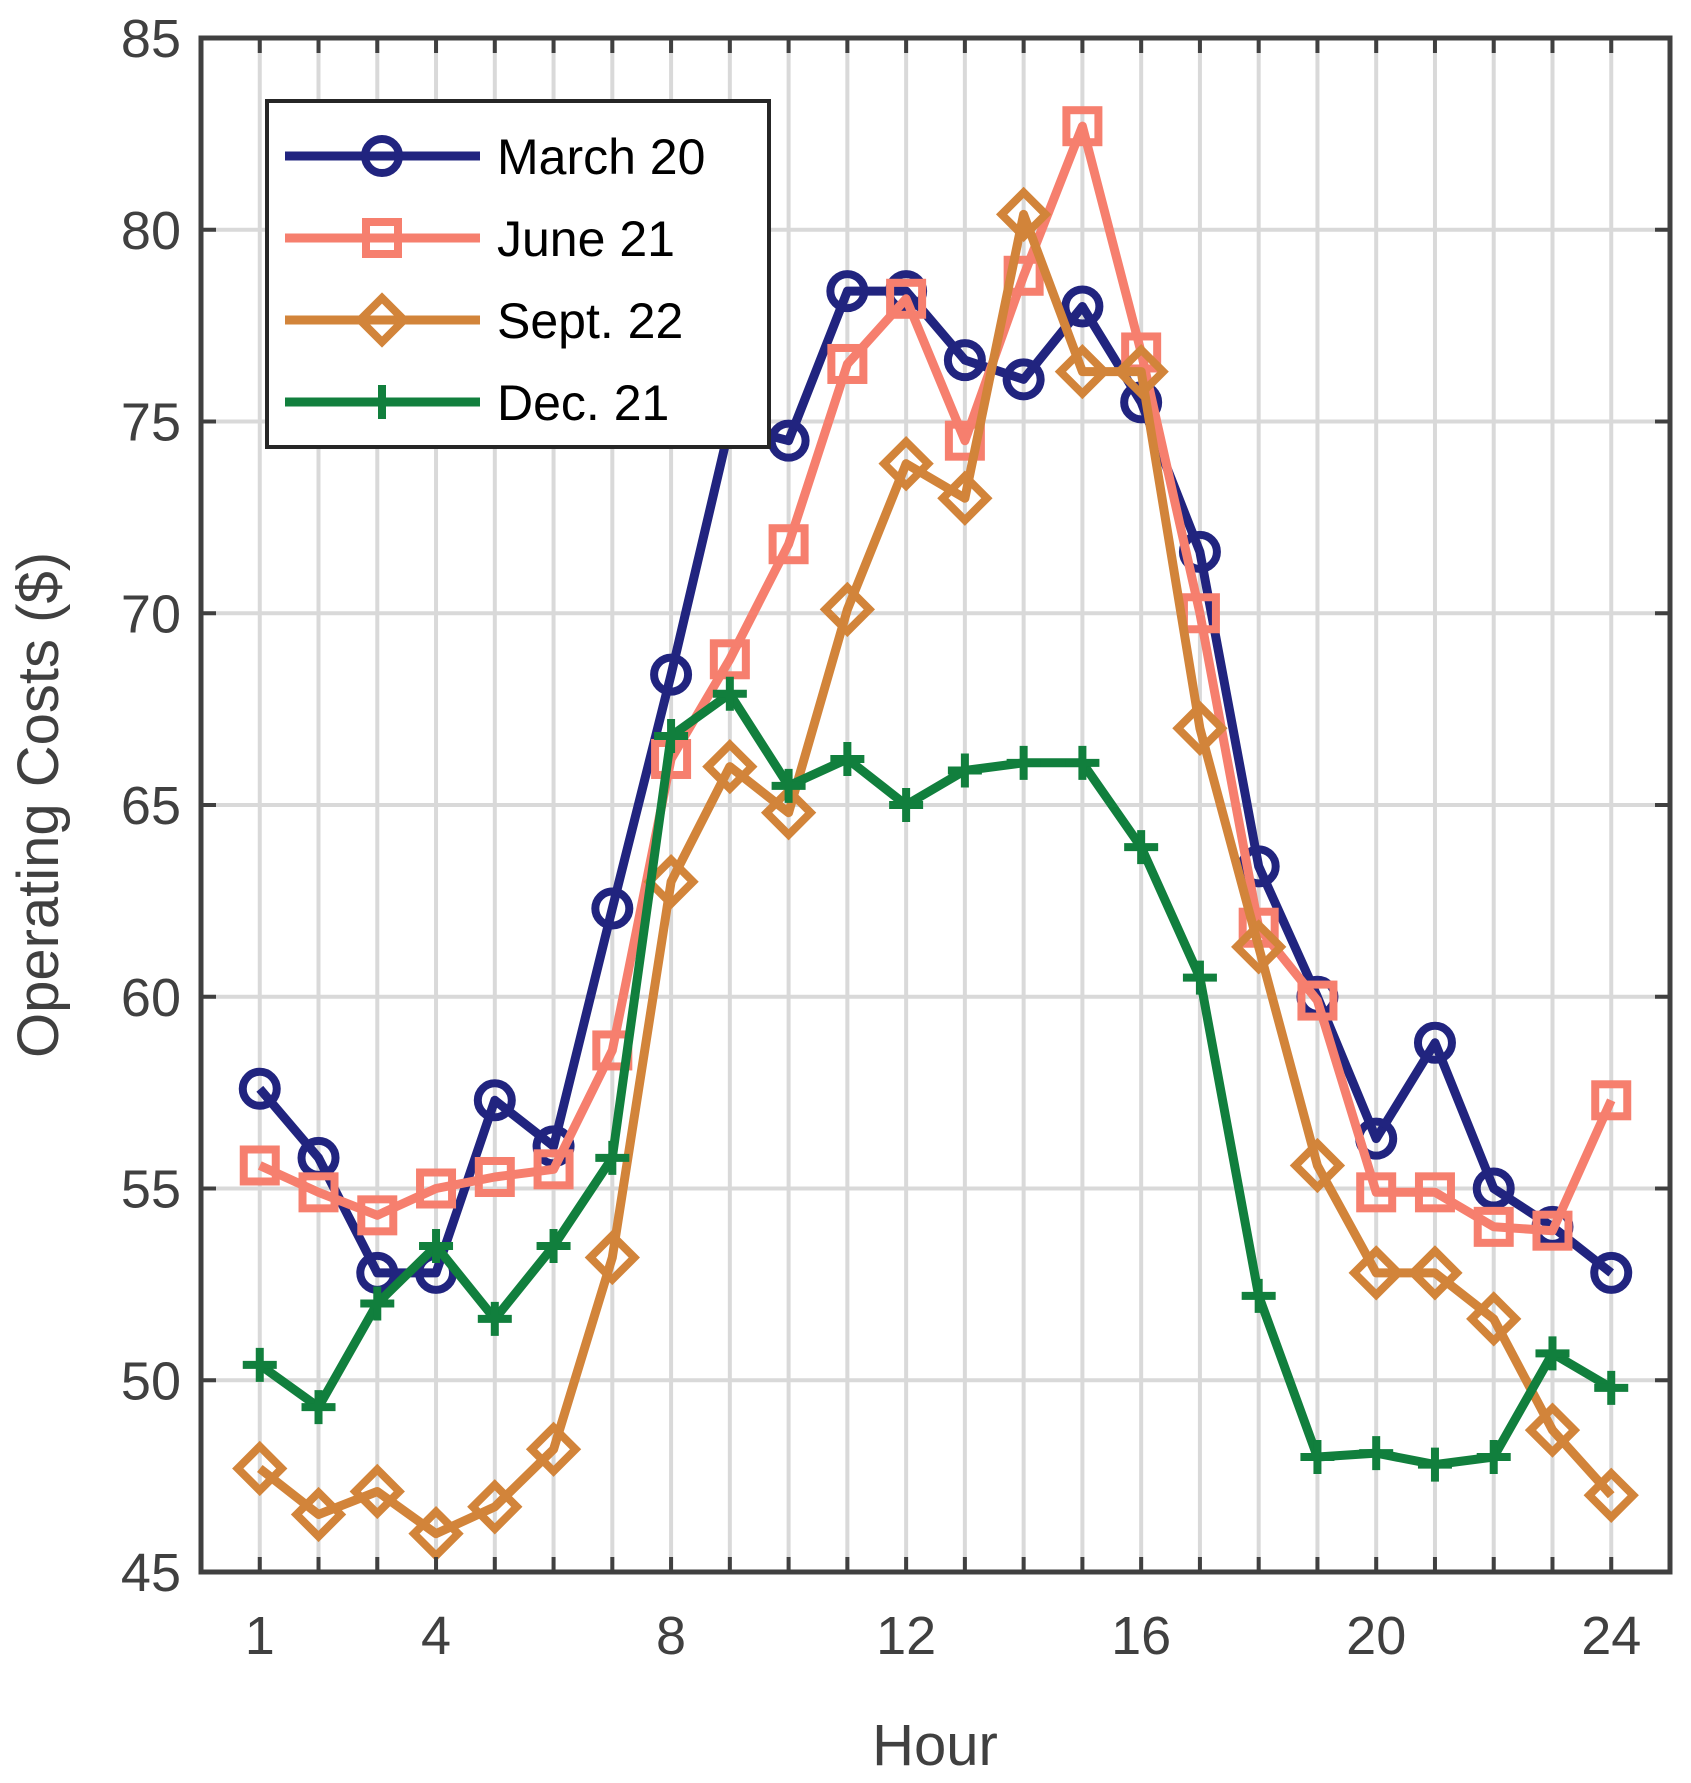 This screenshot has width=1691, height=1783. I want to click on legend: March 20 June 21 Sept. 22 Dec. 21, so click(518, 274).